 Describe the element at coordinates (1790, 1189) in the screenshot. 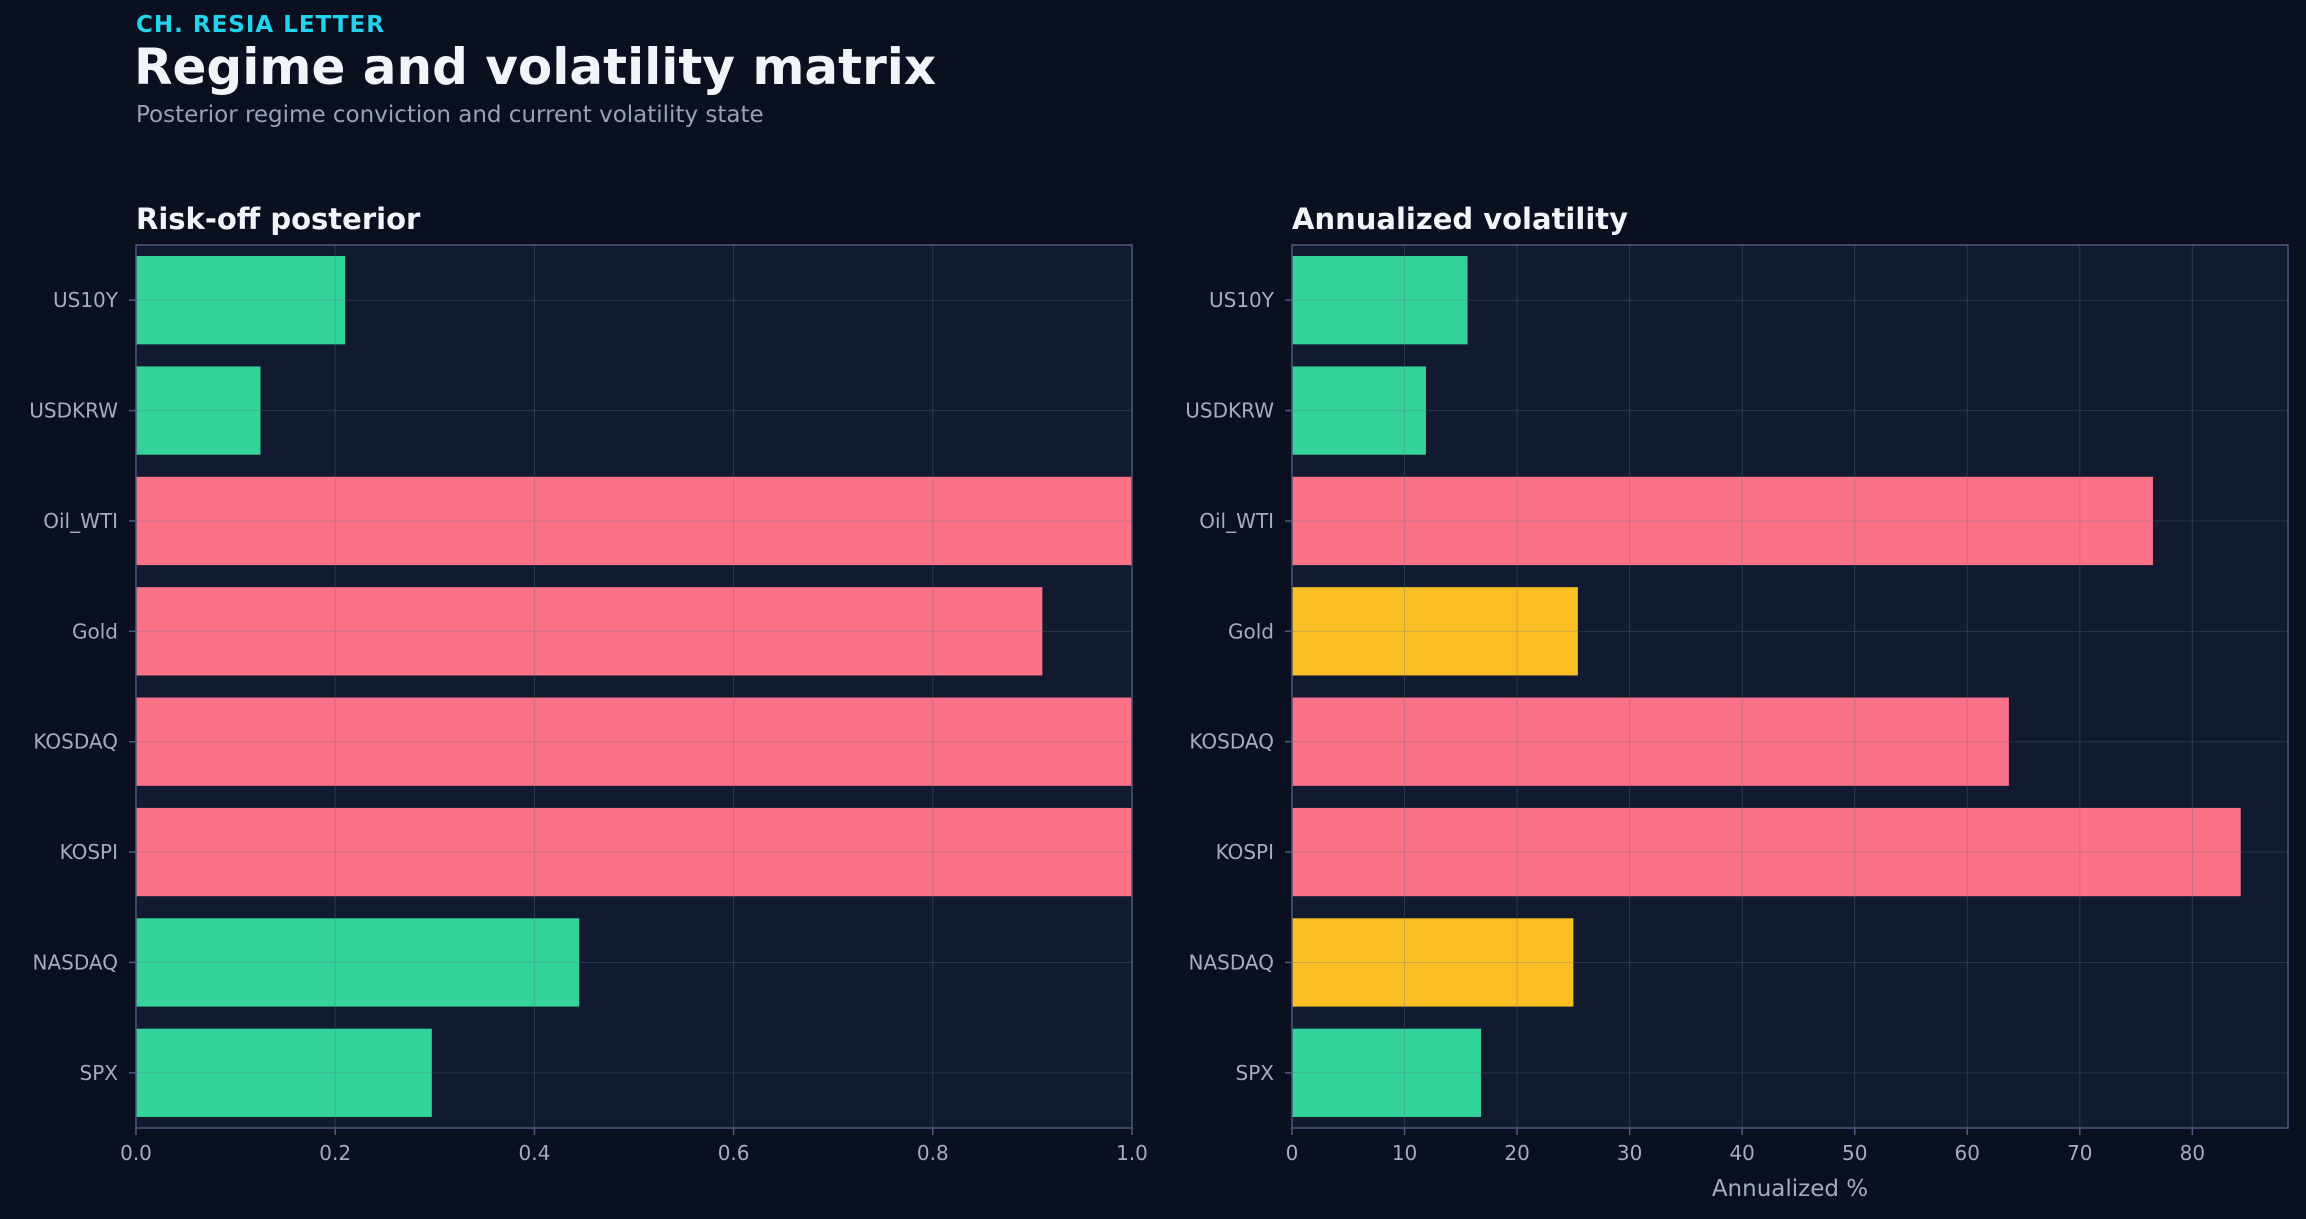

I see `x-axis-label-1: Annualized %` at that location.